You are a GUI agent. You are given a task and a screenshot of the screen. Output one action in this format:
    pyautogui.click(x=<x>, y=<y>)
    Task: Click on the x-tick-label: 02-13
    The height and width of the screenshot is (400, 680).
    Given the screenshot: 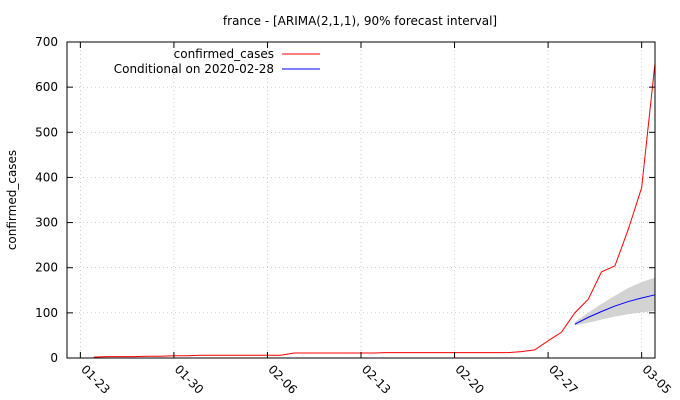 What is the action you would take?
    pyautogui.click(x=376, y=379)
    